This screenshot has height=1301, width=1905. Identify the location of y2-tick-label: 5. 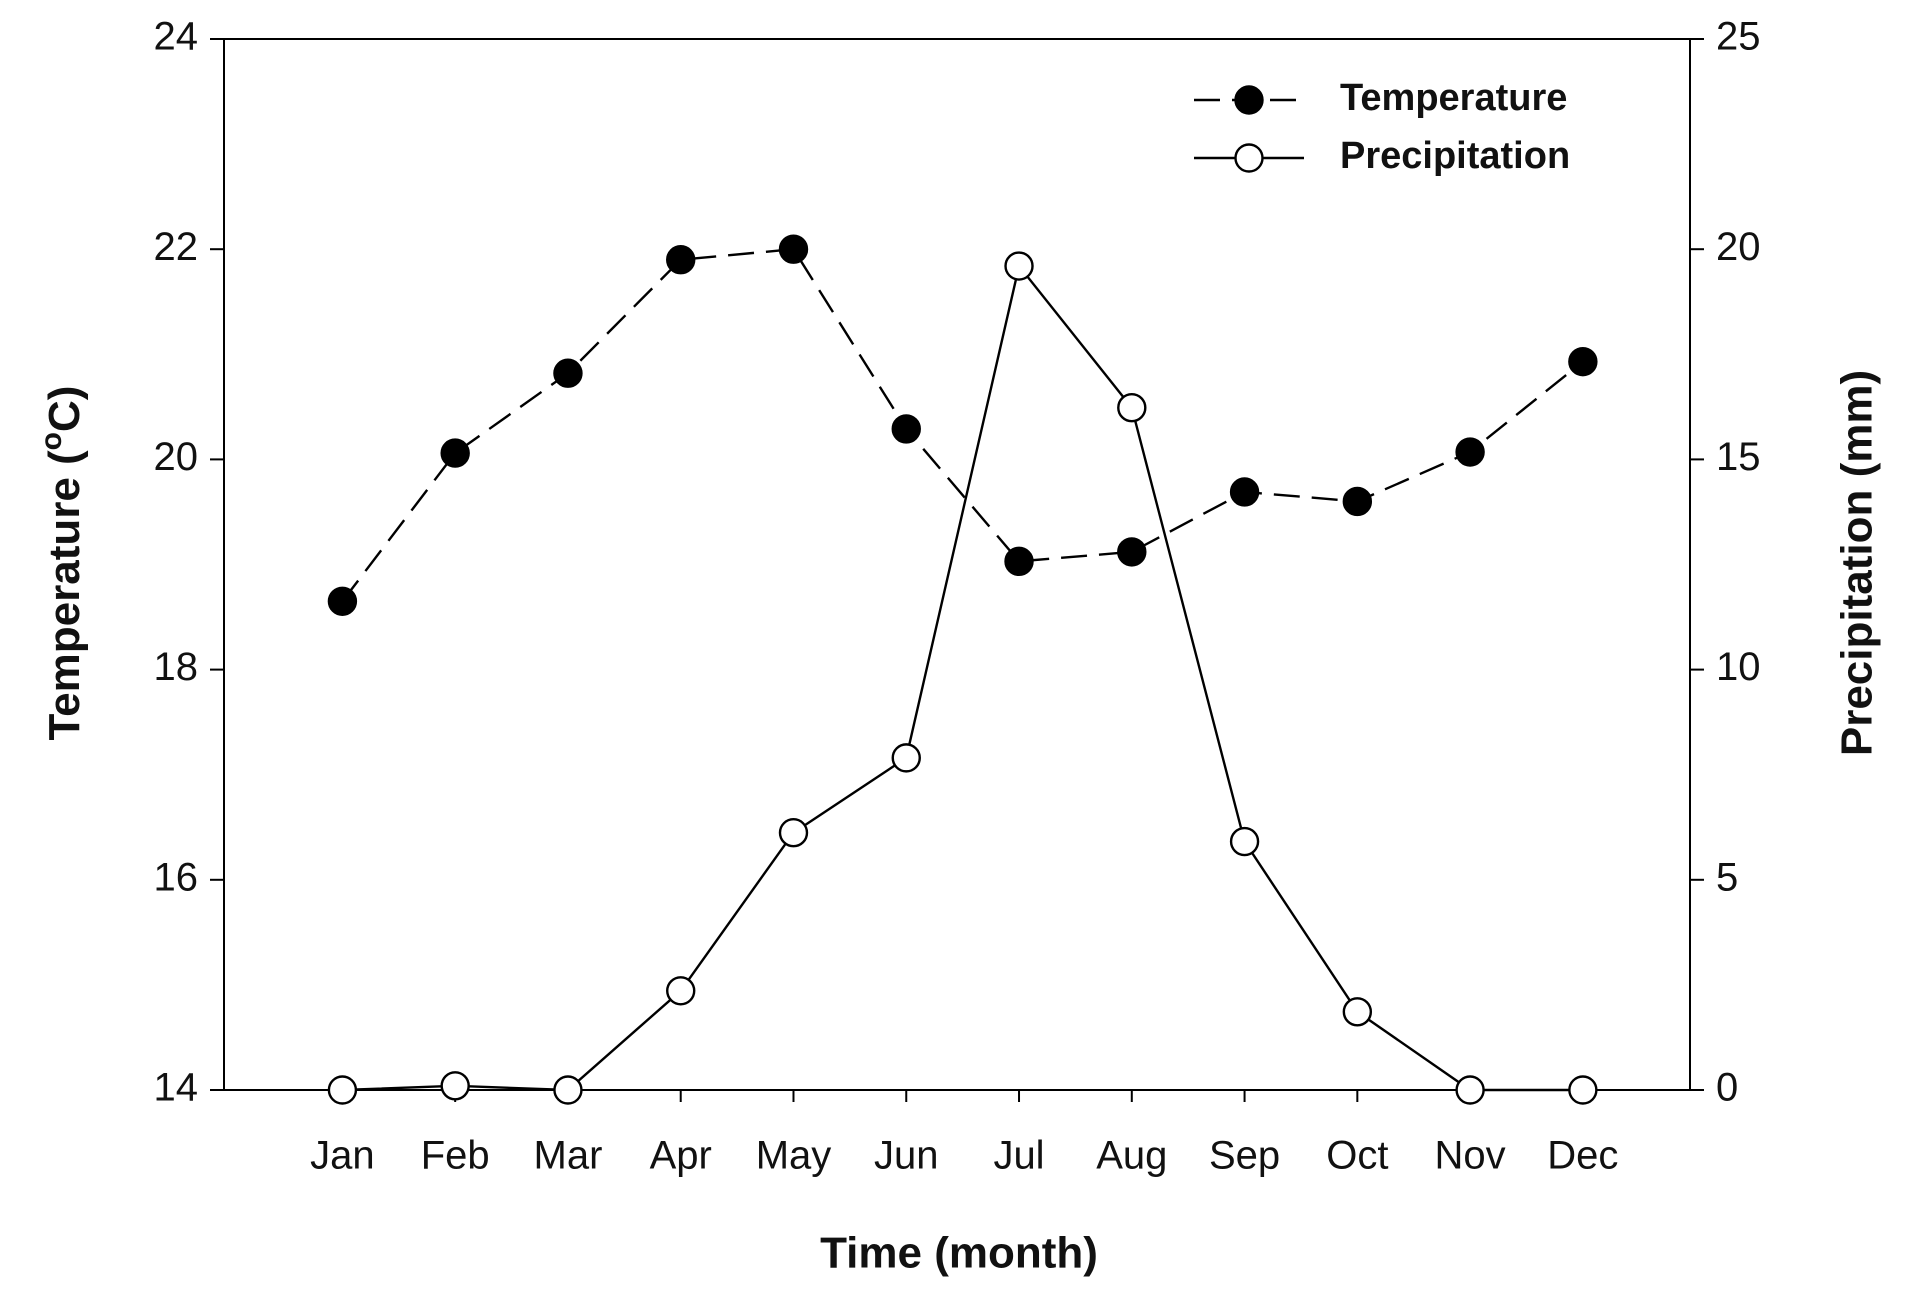
(1727, 877).